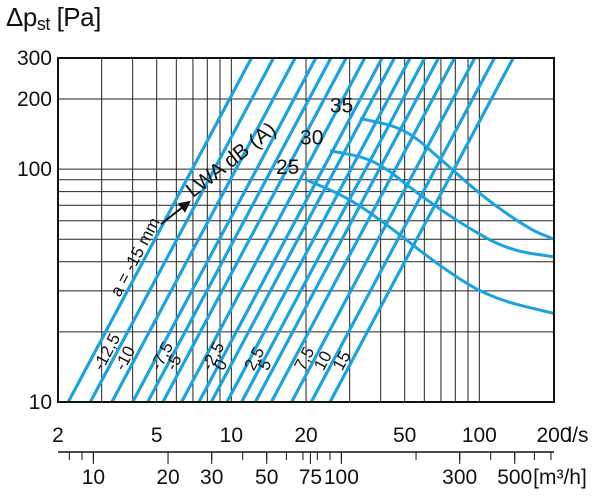 The width and height of the screenshot is (600, 497). Describe the element at coordinates (21, 17) in the screenshot. I see `y-axis-title-main: Δp` at that location.